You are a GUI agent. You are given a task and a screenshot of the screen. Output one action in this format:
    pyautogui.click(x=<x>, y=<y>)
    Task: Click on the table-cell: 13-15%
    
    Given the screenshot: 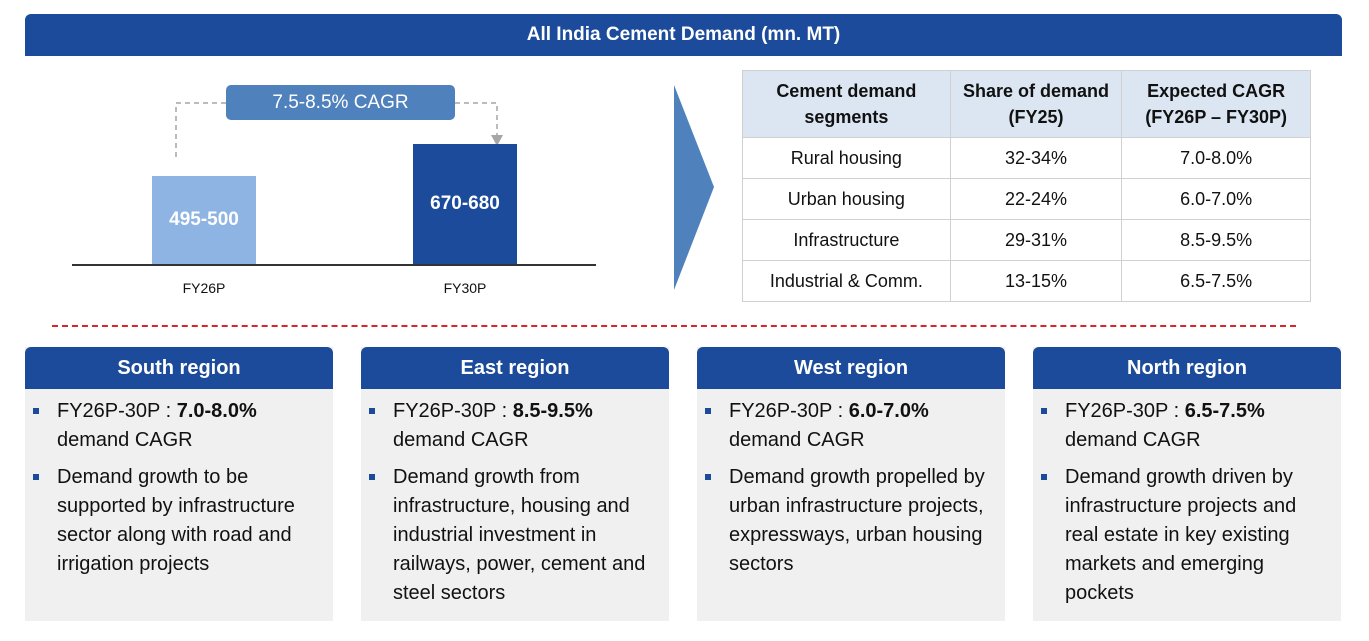 What is the action you would take?
    pyautogui.click(x=1036, y=281)
    